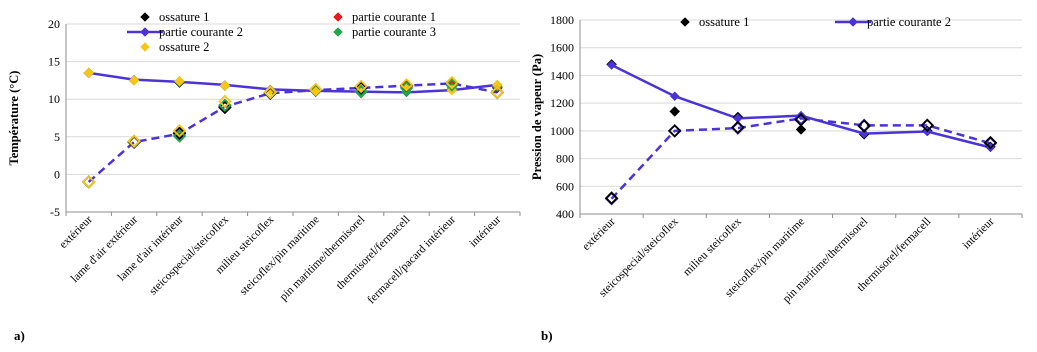 The image size is (1037, 352). Describe the element at coordinates (537, 117) in the screenshot. I see `y-axis-title: Pression de vapeur (Pa)` at that location.